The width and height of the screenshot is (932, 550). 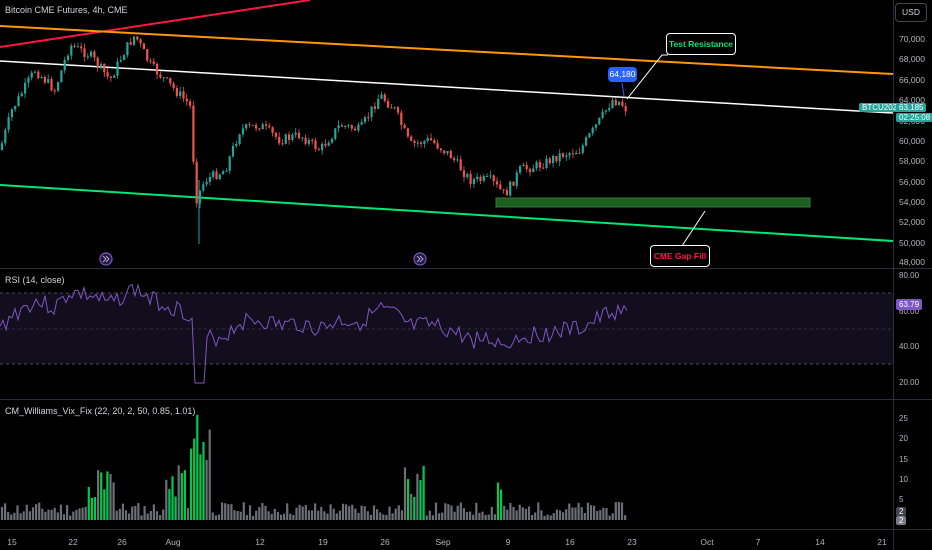 What do you see at coordinates (912, 243) in the screenshot?
I see `price-axis-label: 50,000` at bounding box center [912, 243].